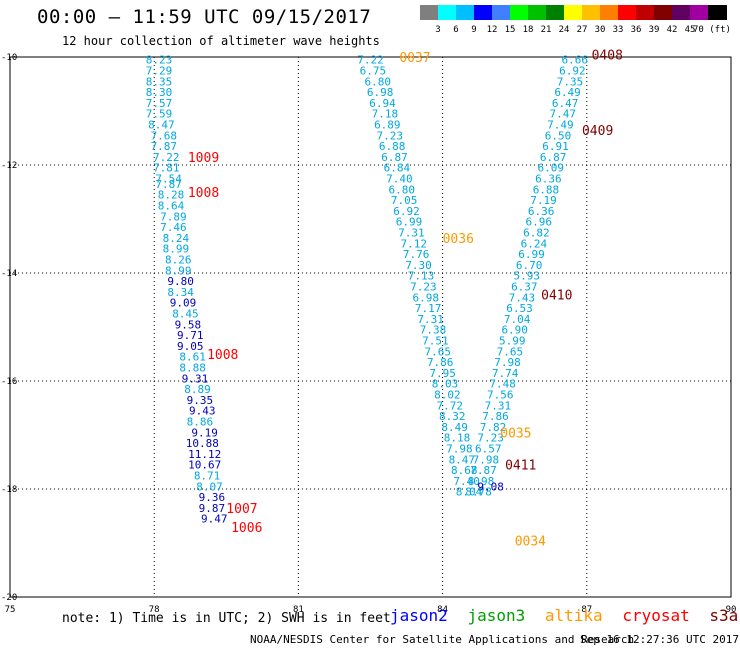 Image resolution: width=740 pixels, height=650 pixels. What do you see at coordinates (176, 249) in the screenshot?
I see `wave-height-reading: 8.99` at bounding box center [176, 249].